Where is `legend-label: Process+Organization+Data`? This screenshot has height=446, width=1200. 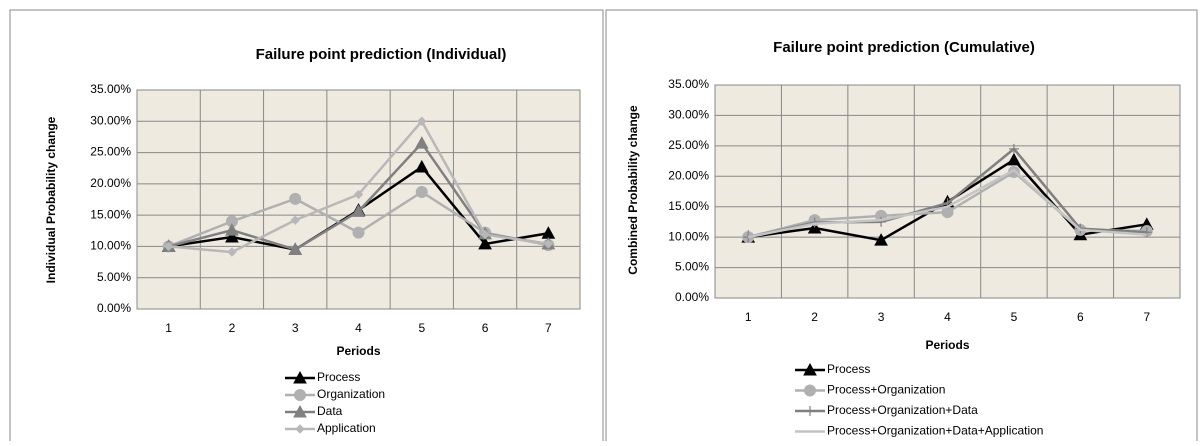 legend-label: Process+Organization+Data is located at coordinates (902, 410).